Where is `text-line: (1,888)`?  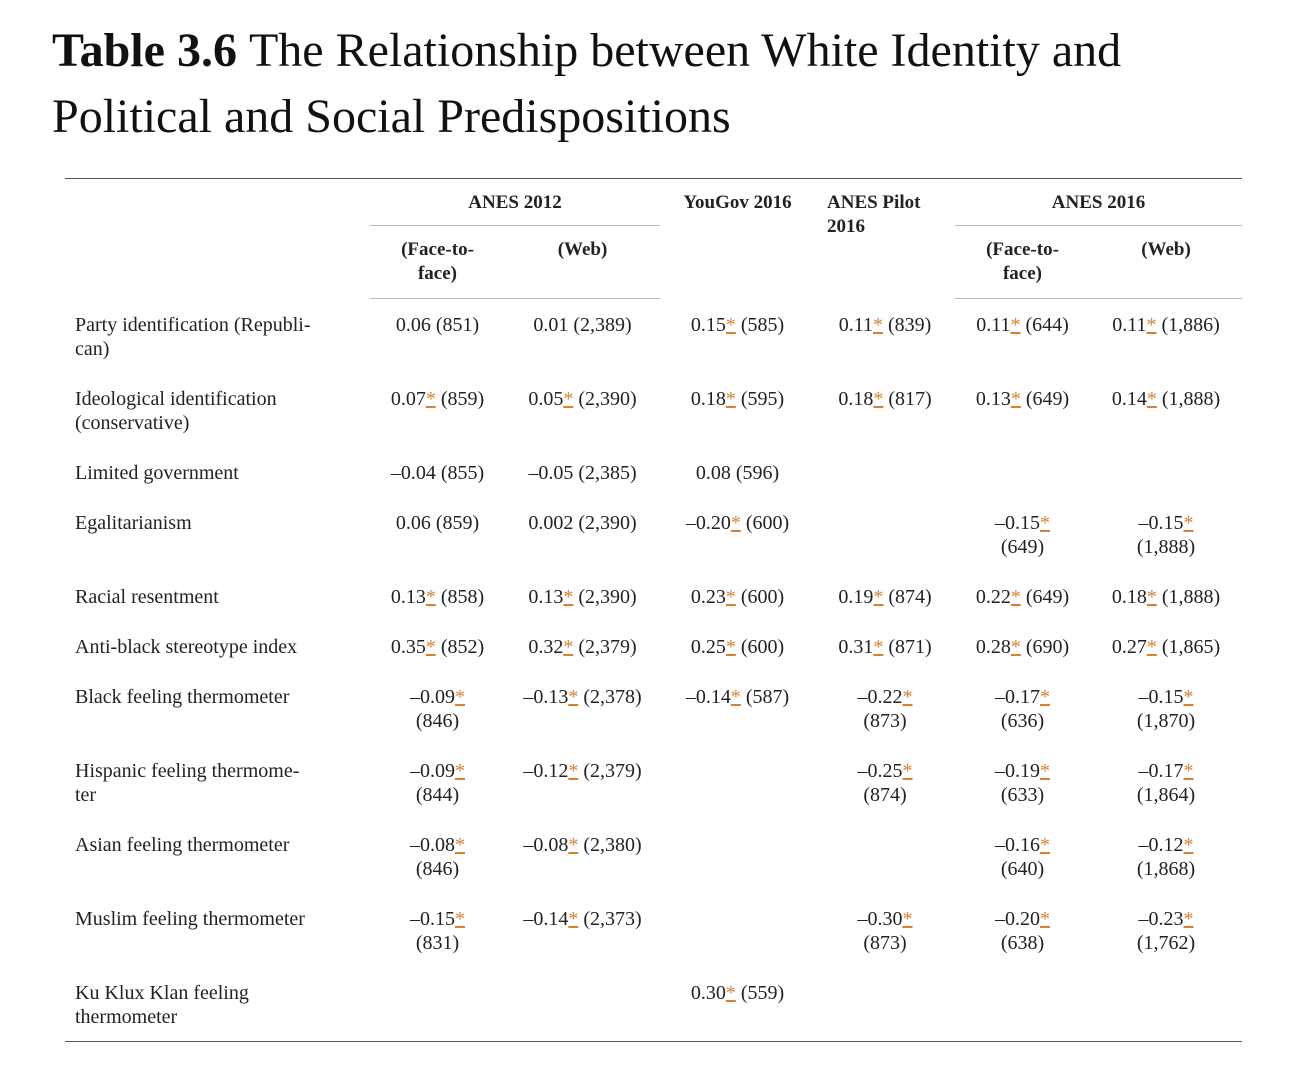 text-line: (1,888) is located at coordinates (1166, 546).